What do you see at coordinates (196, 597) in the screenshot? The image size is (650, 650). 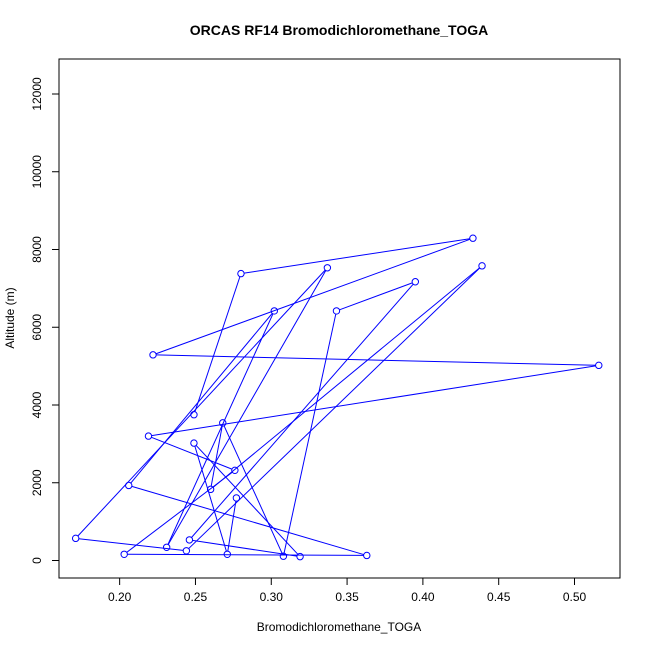 I see `x-tick-label: 0.25` at bounding box center [196, 597].